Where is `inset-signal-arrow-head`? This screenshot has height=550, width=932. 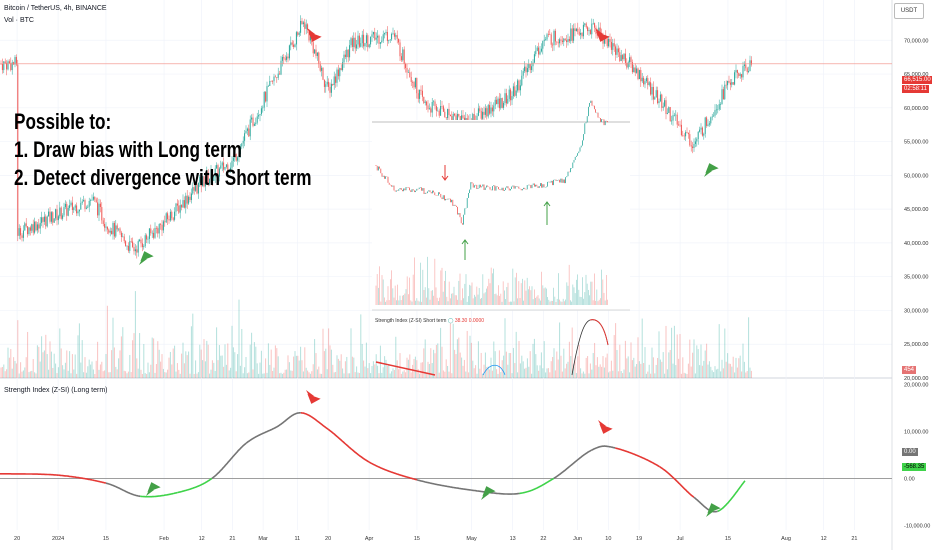
inset-signal-arrow-head is located at coordinates (547, 204).